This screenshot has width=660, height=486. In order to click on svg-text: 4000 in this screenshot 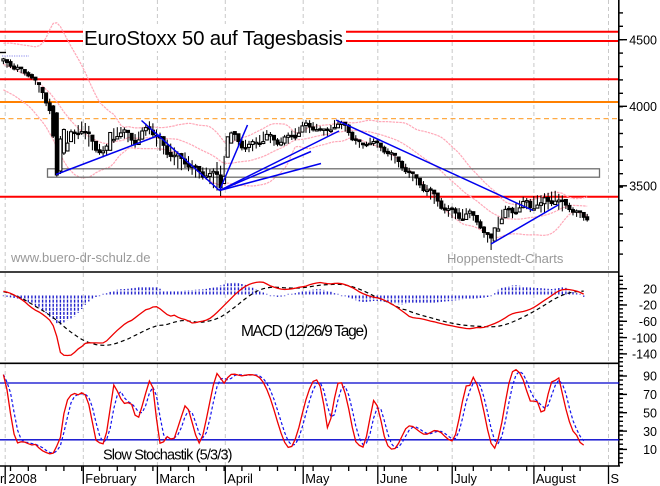, I will do `click(643, 107)`.